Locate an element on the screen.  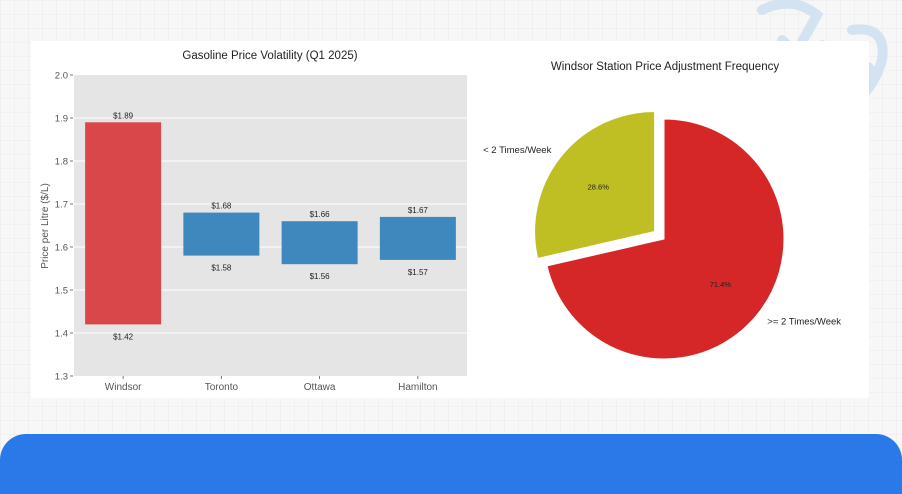
y-tick-label: 1.6 is located at coordinates (61, 248).